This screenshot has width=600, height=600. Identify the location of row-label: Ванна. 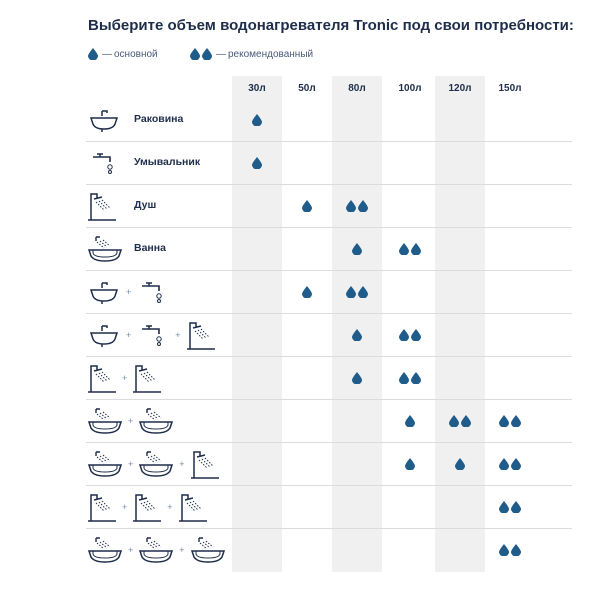
(150, 247).